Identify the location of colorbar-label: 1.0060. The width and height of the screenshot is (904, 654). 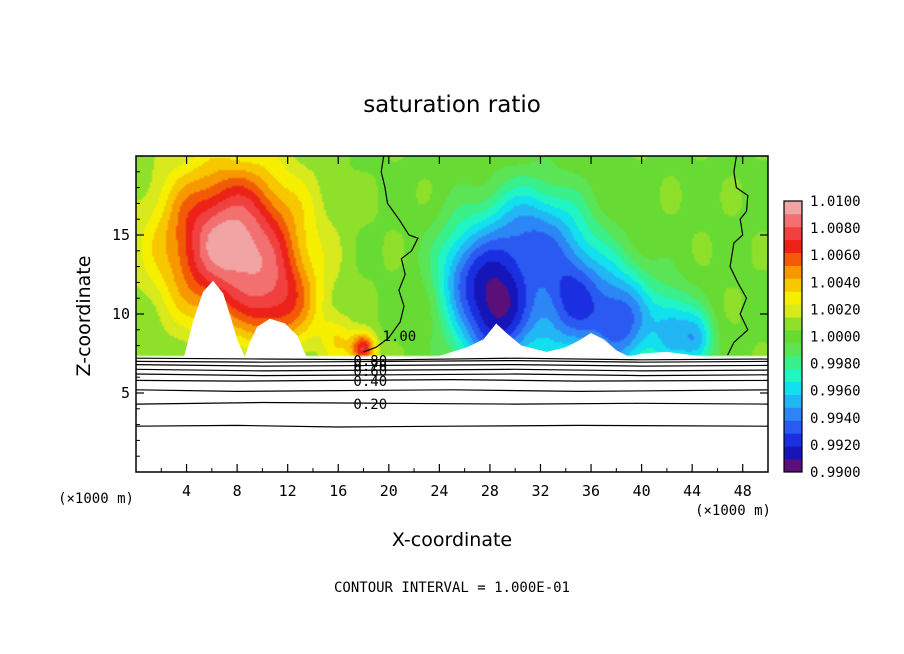
(835, 256).